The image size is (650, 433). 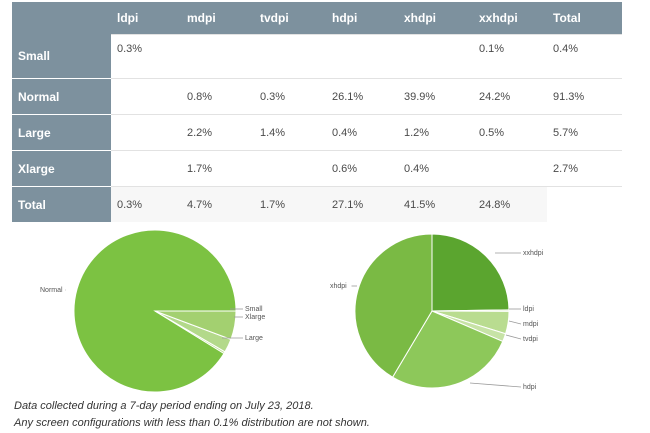 What do you see at coordinates (510, 204) in the screenshot?
I see `table-cell: 24.8%` at bounding box center [510, 204].